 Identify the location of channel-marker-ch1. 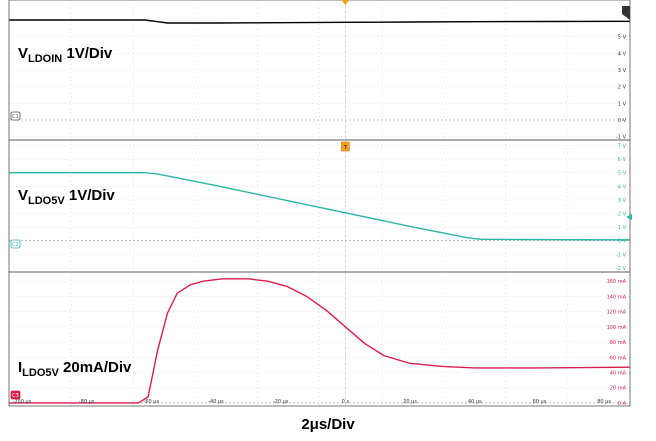
(15, 116).